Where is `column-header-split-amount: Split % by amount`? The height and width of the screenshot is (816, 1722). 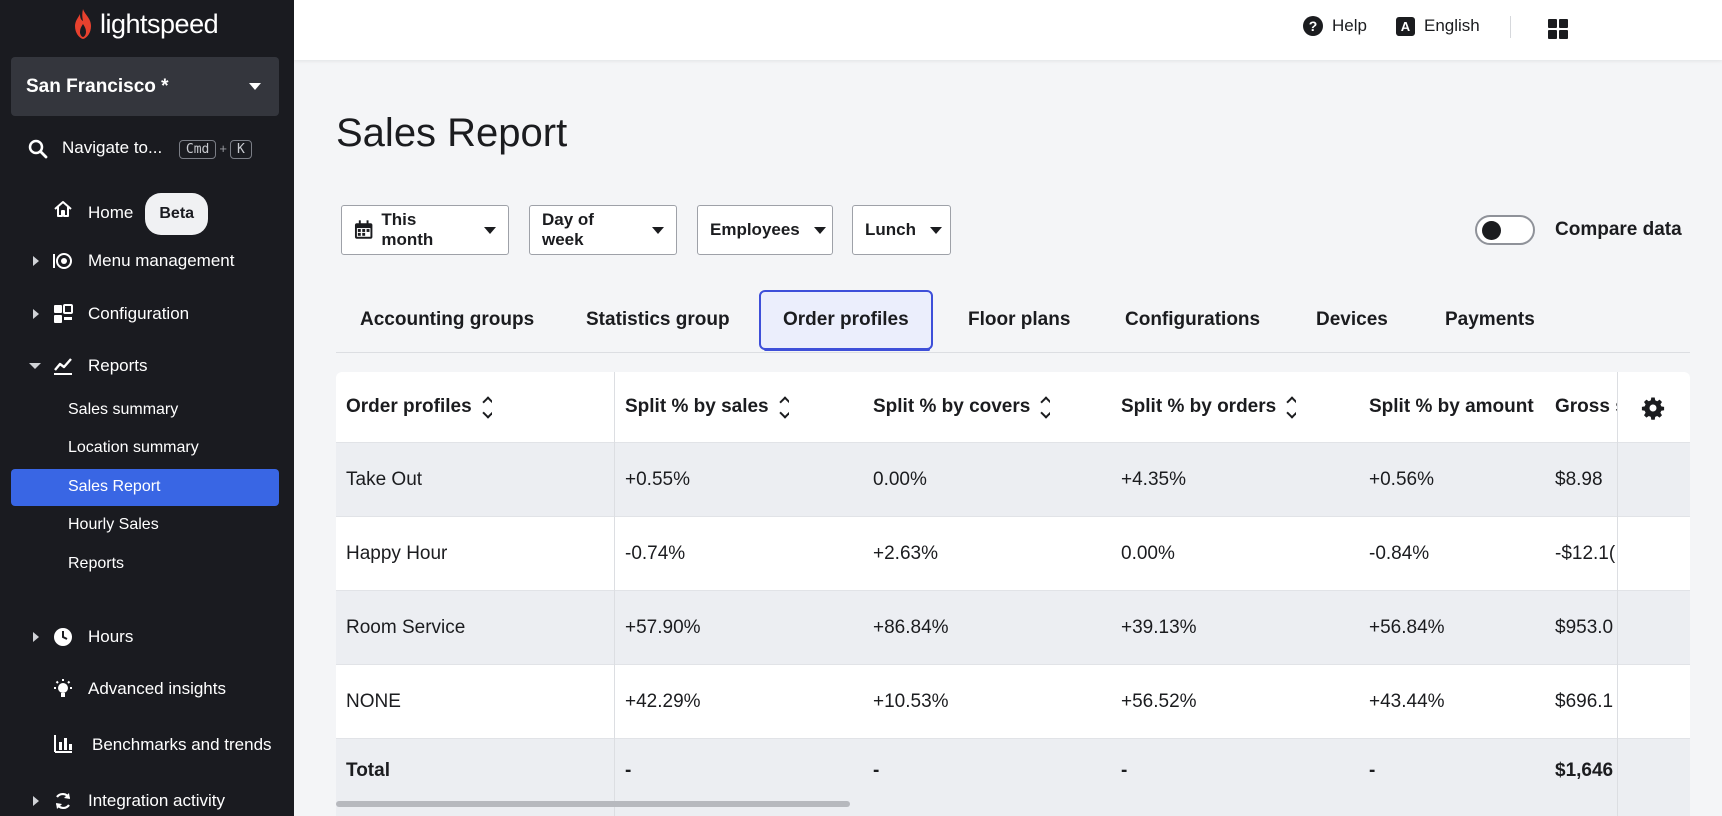 column-header-split-amount: Split % by amount is located at coordinates (1451, 407).